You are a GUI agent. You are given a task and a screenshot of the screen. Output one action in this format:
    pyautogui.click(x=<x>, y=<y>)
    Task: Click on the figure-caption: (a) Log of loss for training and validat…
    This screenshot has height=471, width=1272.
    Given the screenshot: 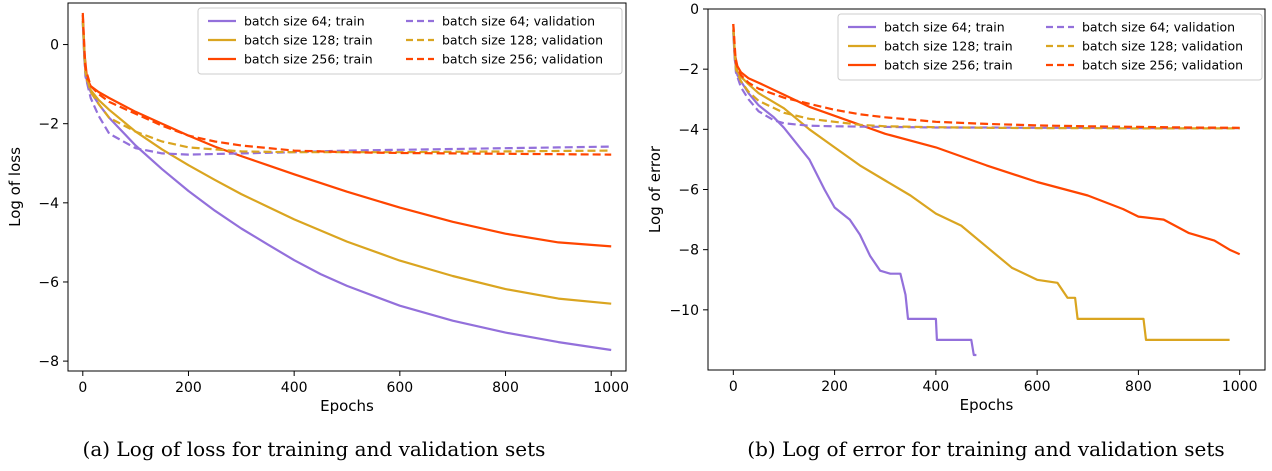 What is the action you would take?
    pyautogui.click(x=314, y=449)
    